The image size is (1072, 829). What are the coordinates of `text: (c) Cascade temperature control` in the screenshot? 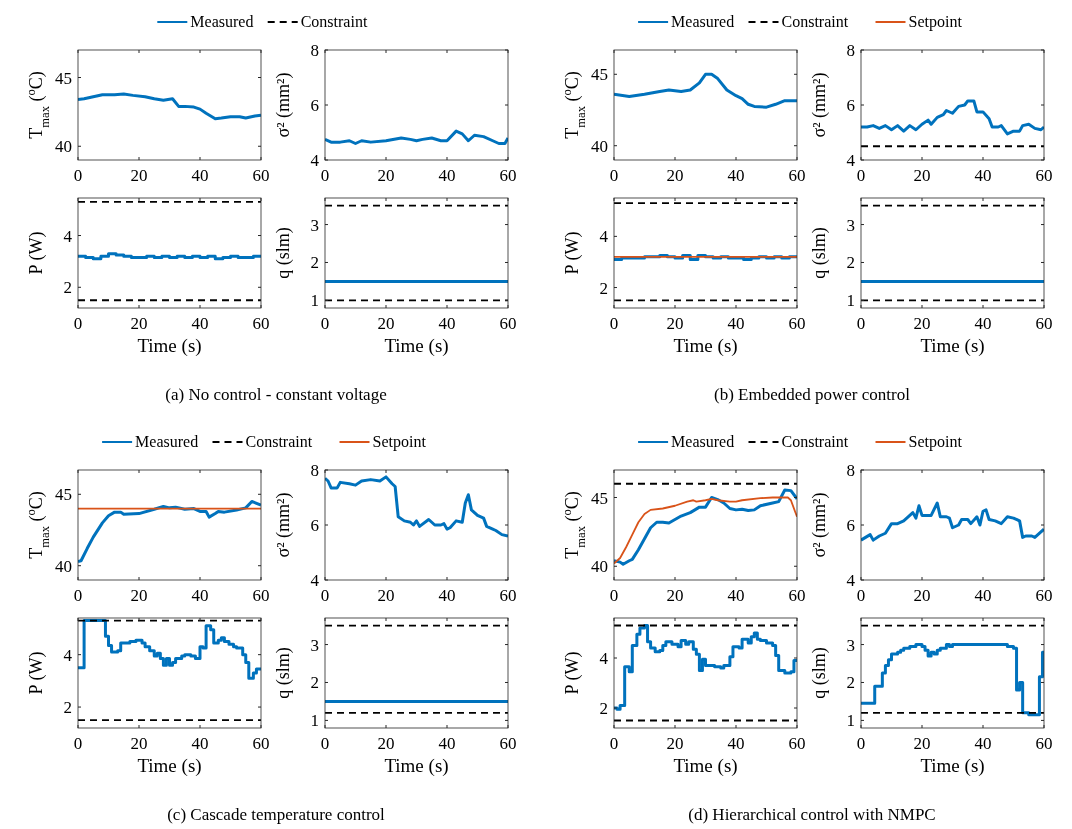 It's located at (276, 814).